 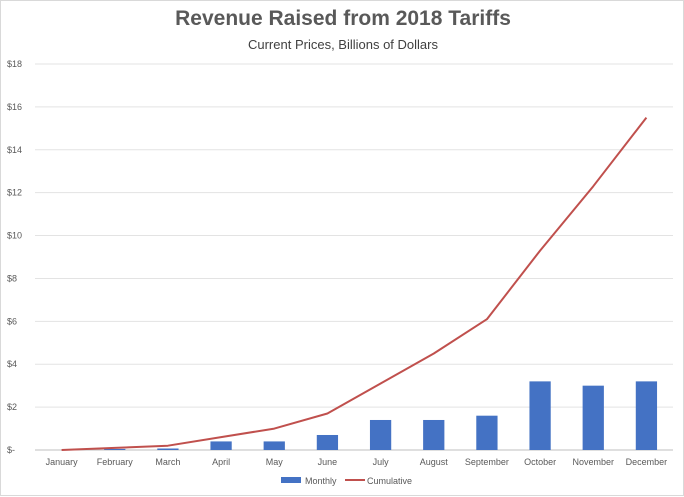 What do you see at coordinates (167, 462) in the screenshot?
I see `x-tick-label: March` at bounding box center [167, 462].